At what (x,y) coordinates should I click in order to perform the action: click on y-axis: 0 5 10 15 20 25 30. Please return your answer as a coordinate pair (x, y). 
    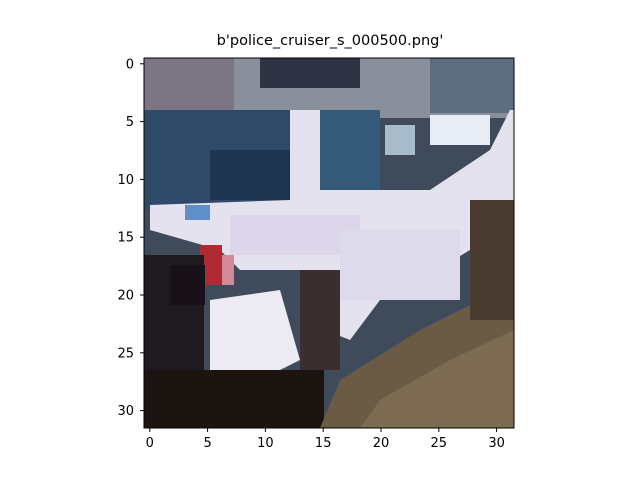
    Looking at the image, I should click on (130, 238).